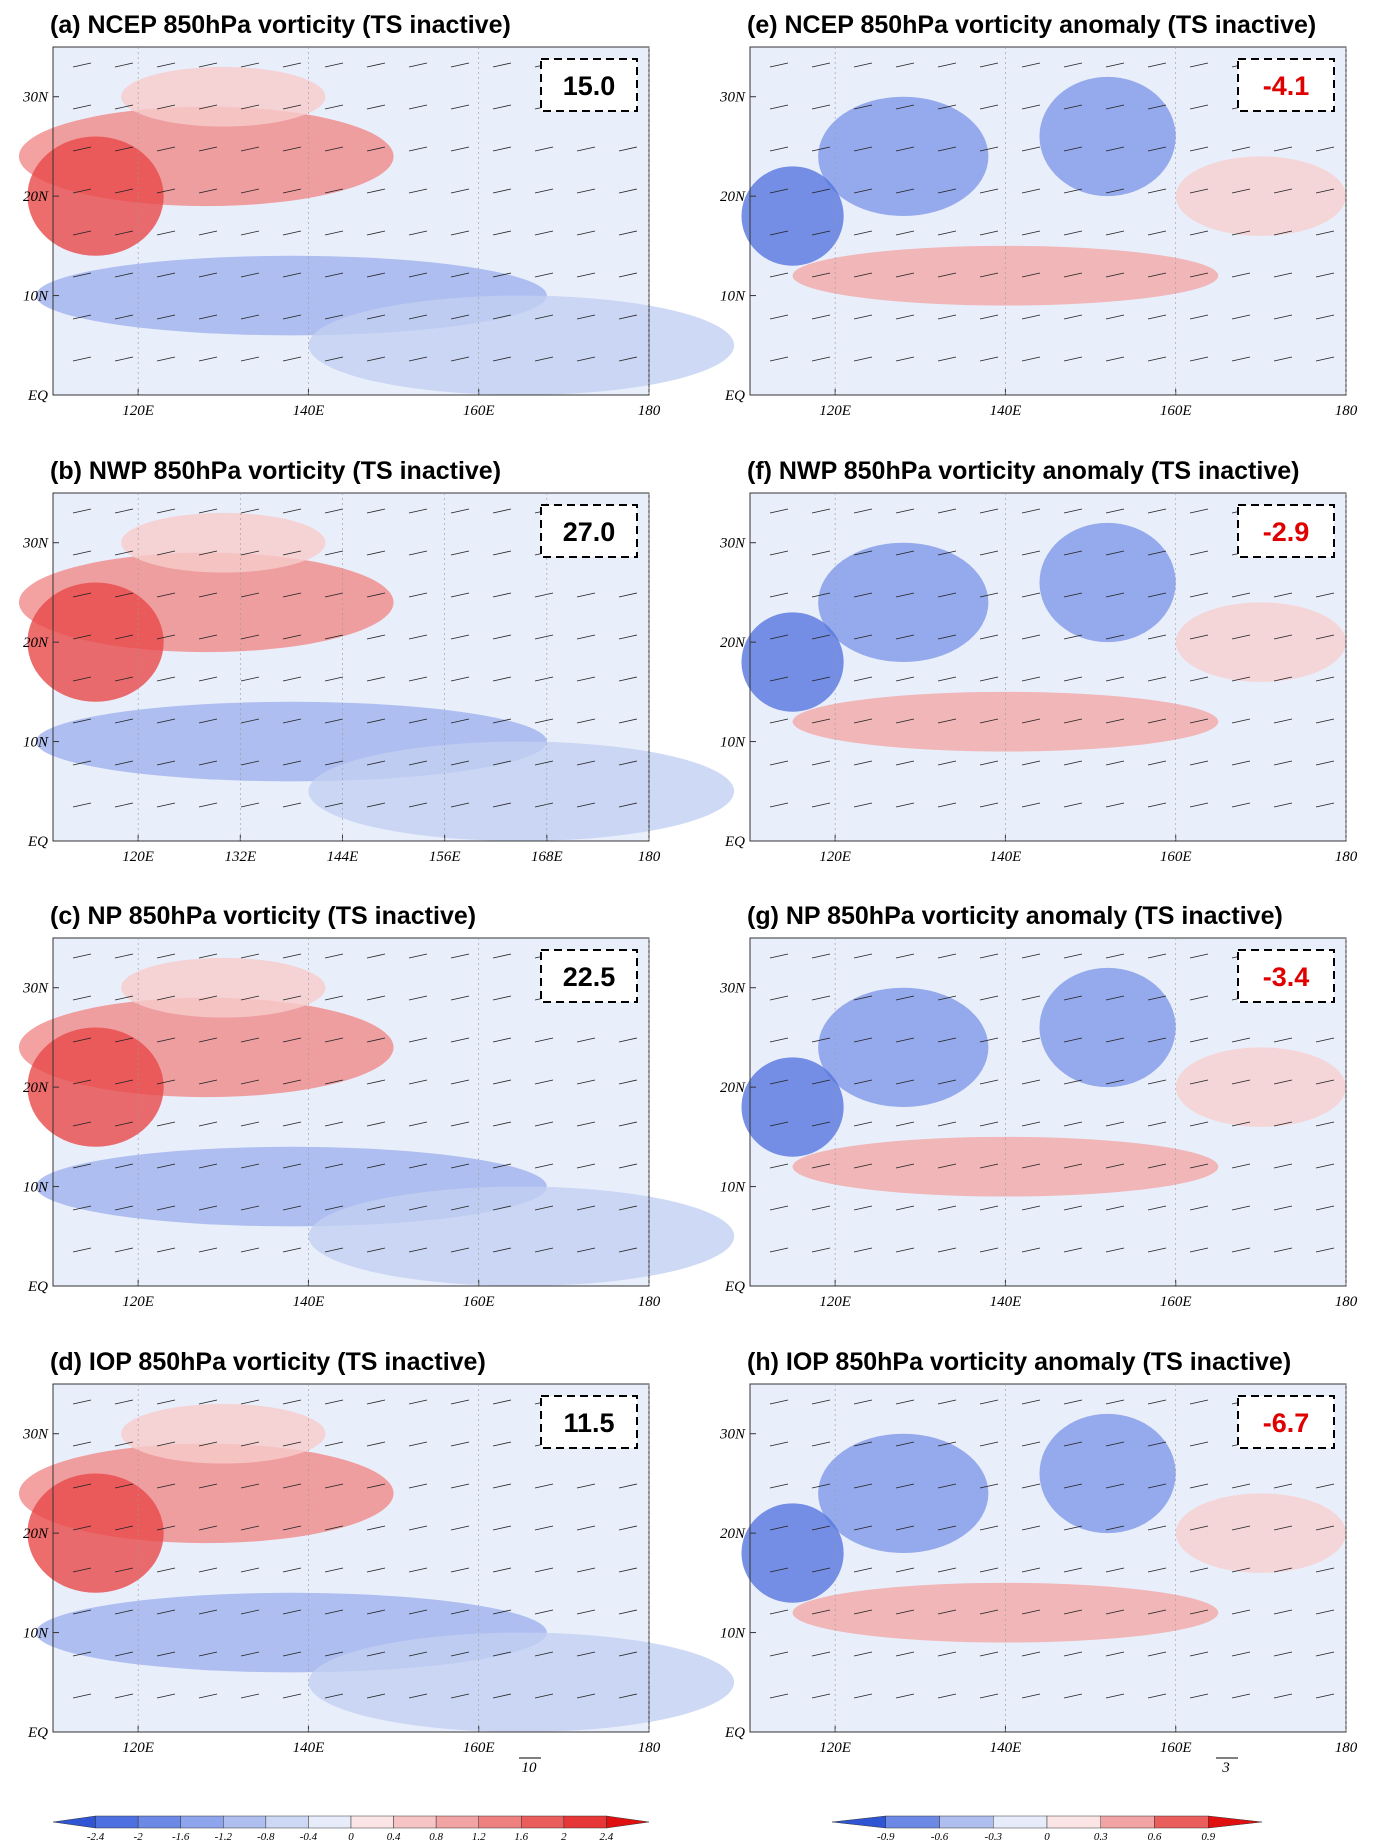 The height and width of the screenshot is (1843, 1381). Describe the element at coordinates (1101, 1837) in the screenshot. I see `colorbar-label: 0.3` at that location.